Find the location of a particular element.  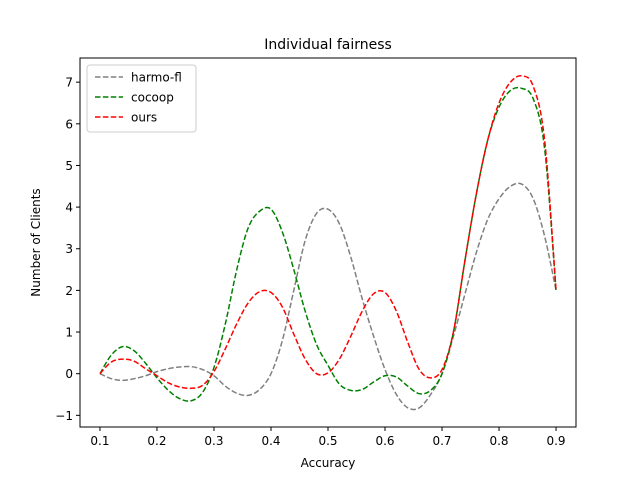

legend-label: ours is located at coordinates (144, 118).